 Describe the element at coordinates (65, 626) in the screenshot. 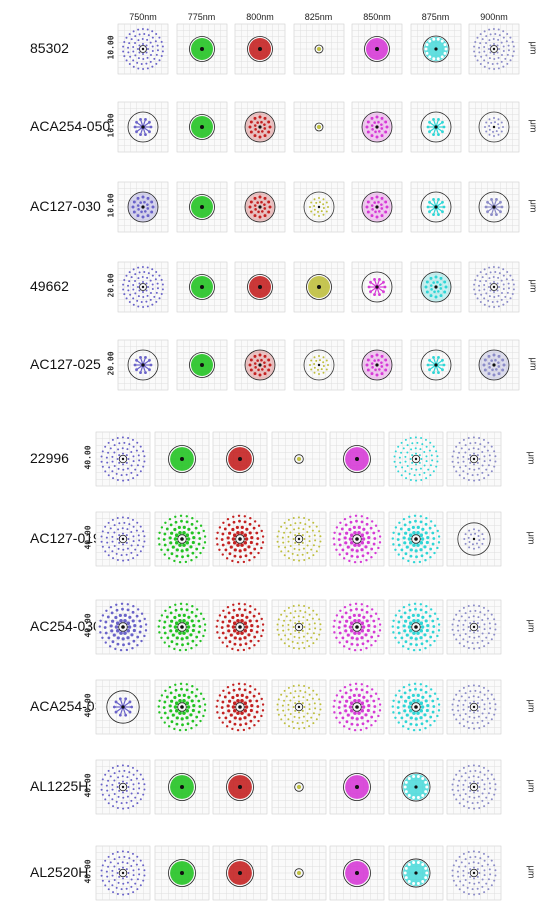

I see `row-label: AC254-030` at that location.